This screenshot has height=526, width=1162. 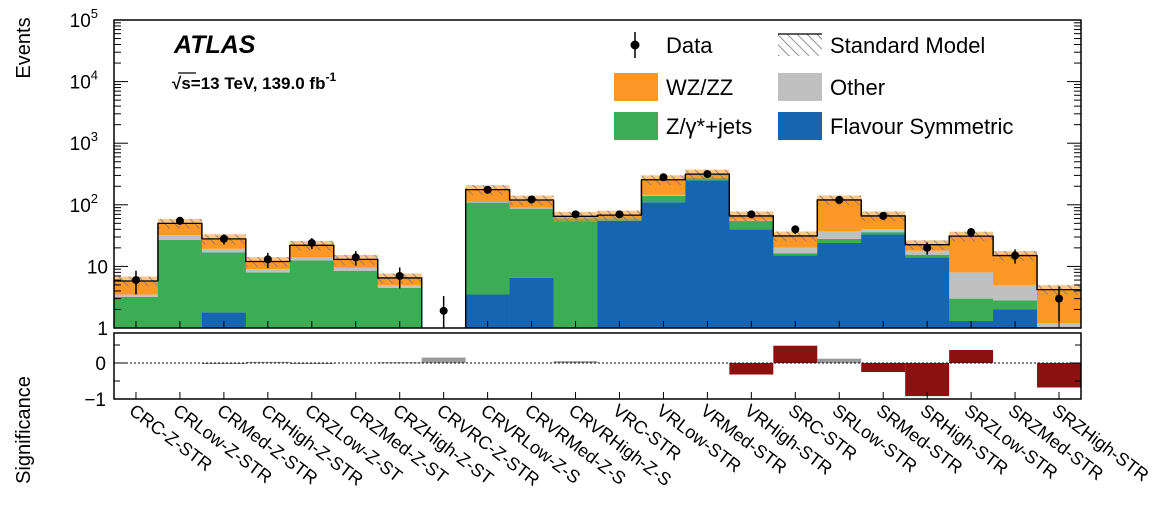 I want to click on legend-item-standard-model: Standard Model, so click(x=881, y=45).